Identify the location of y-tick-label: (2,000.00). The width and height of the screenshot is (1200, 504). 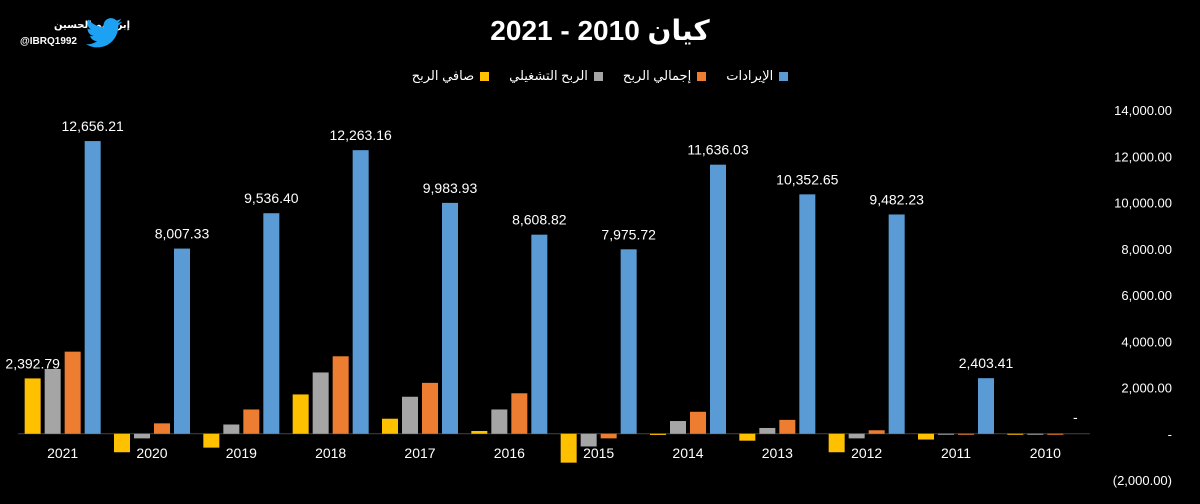
(1142, 480).